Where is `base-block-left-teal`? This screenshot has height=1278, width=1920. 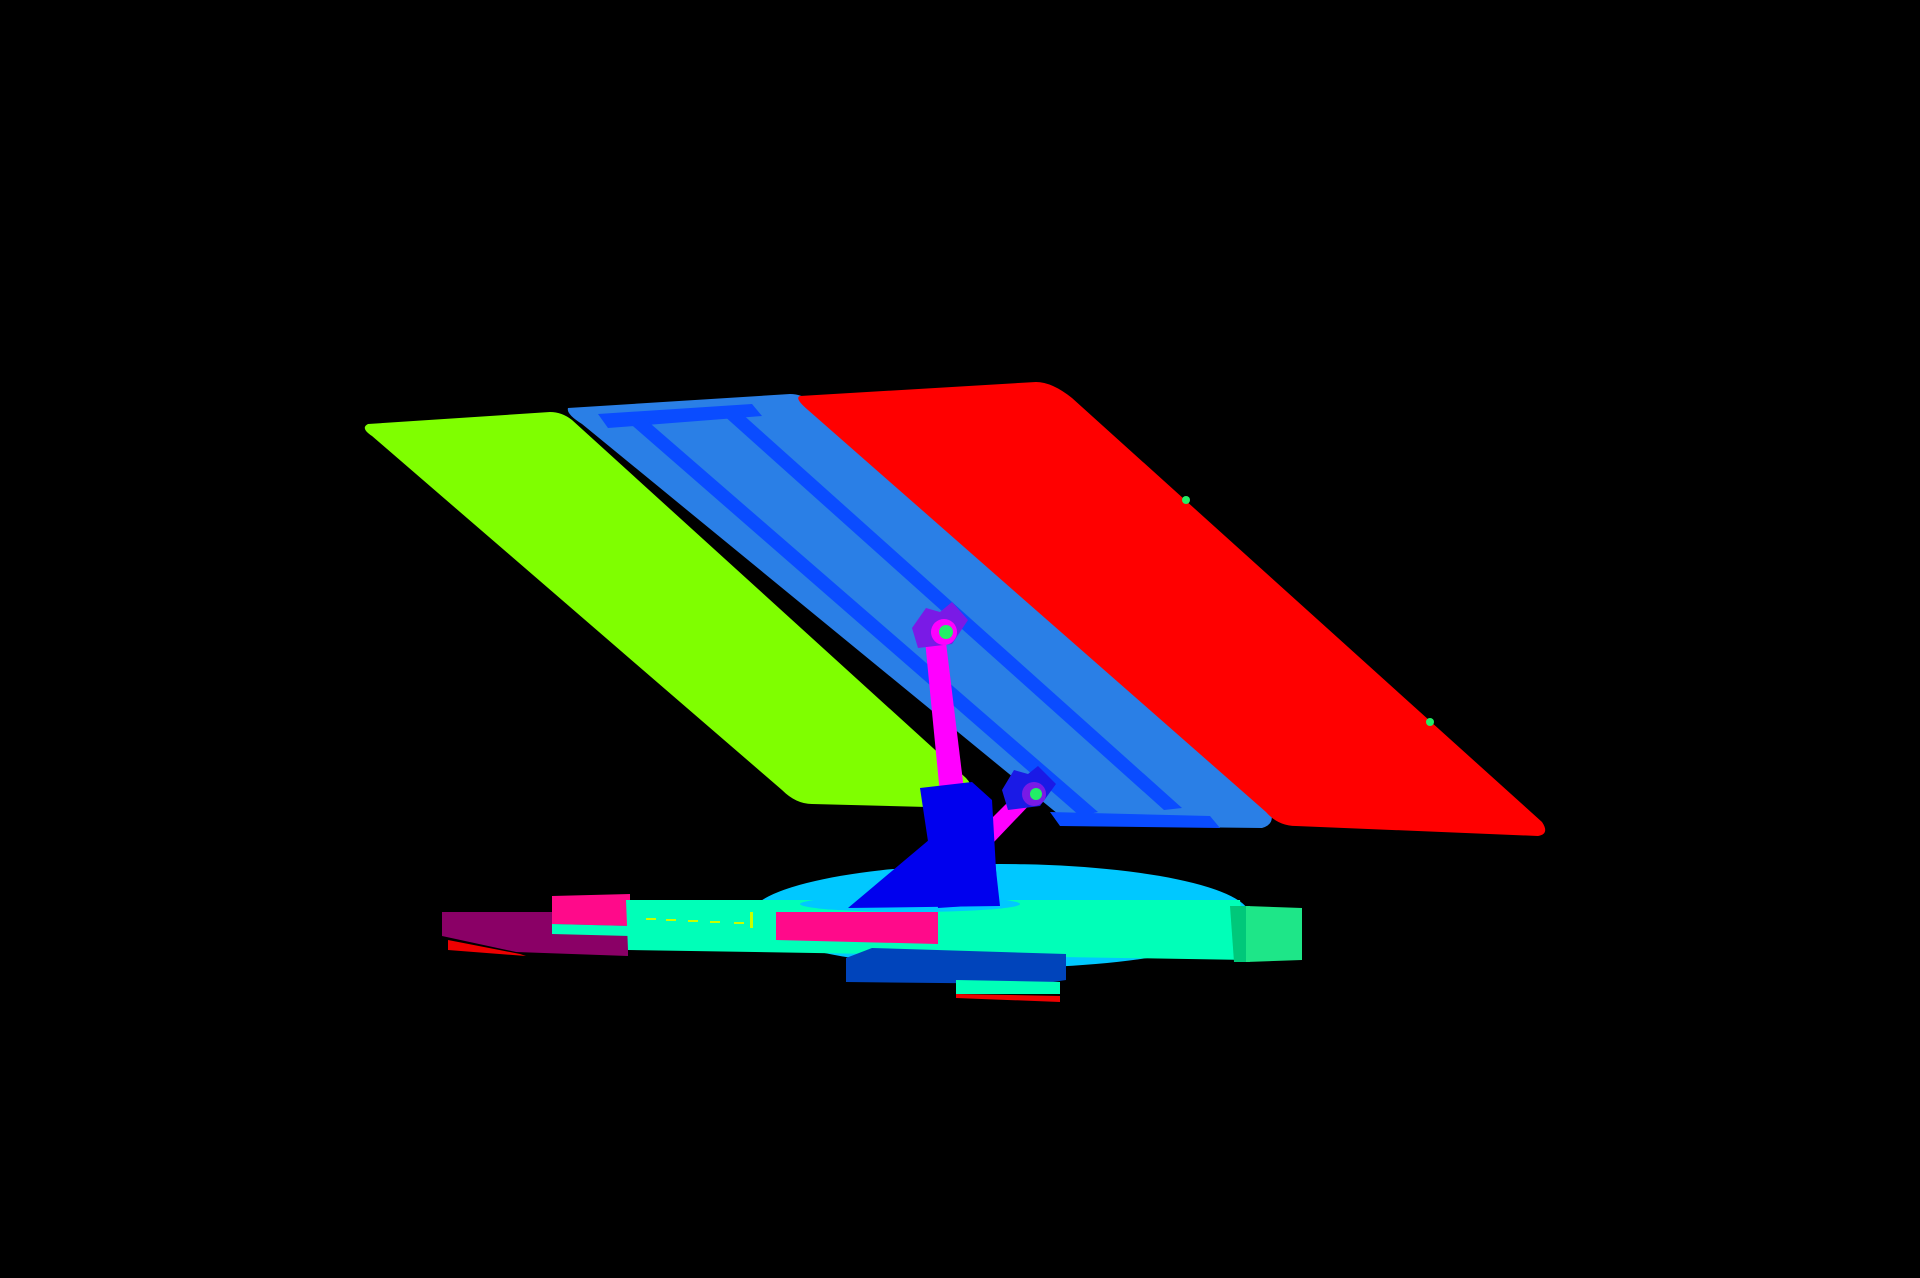
base-block-left-teal is located at coordinates (591, 930).